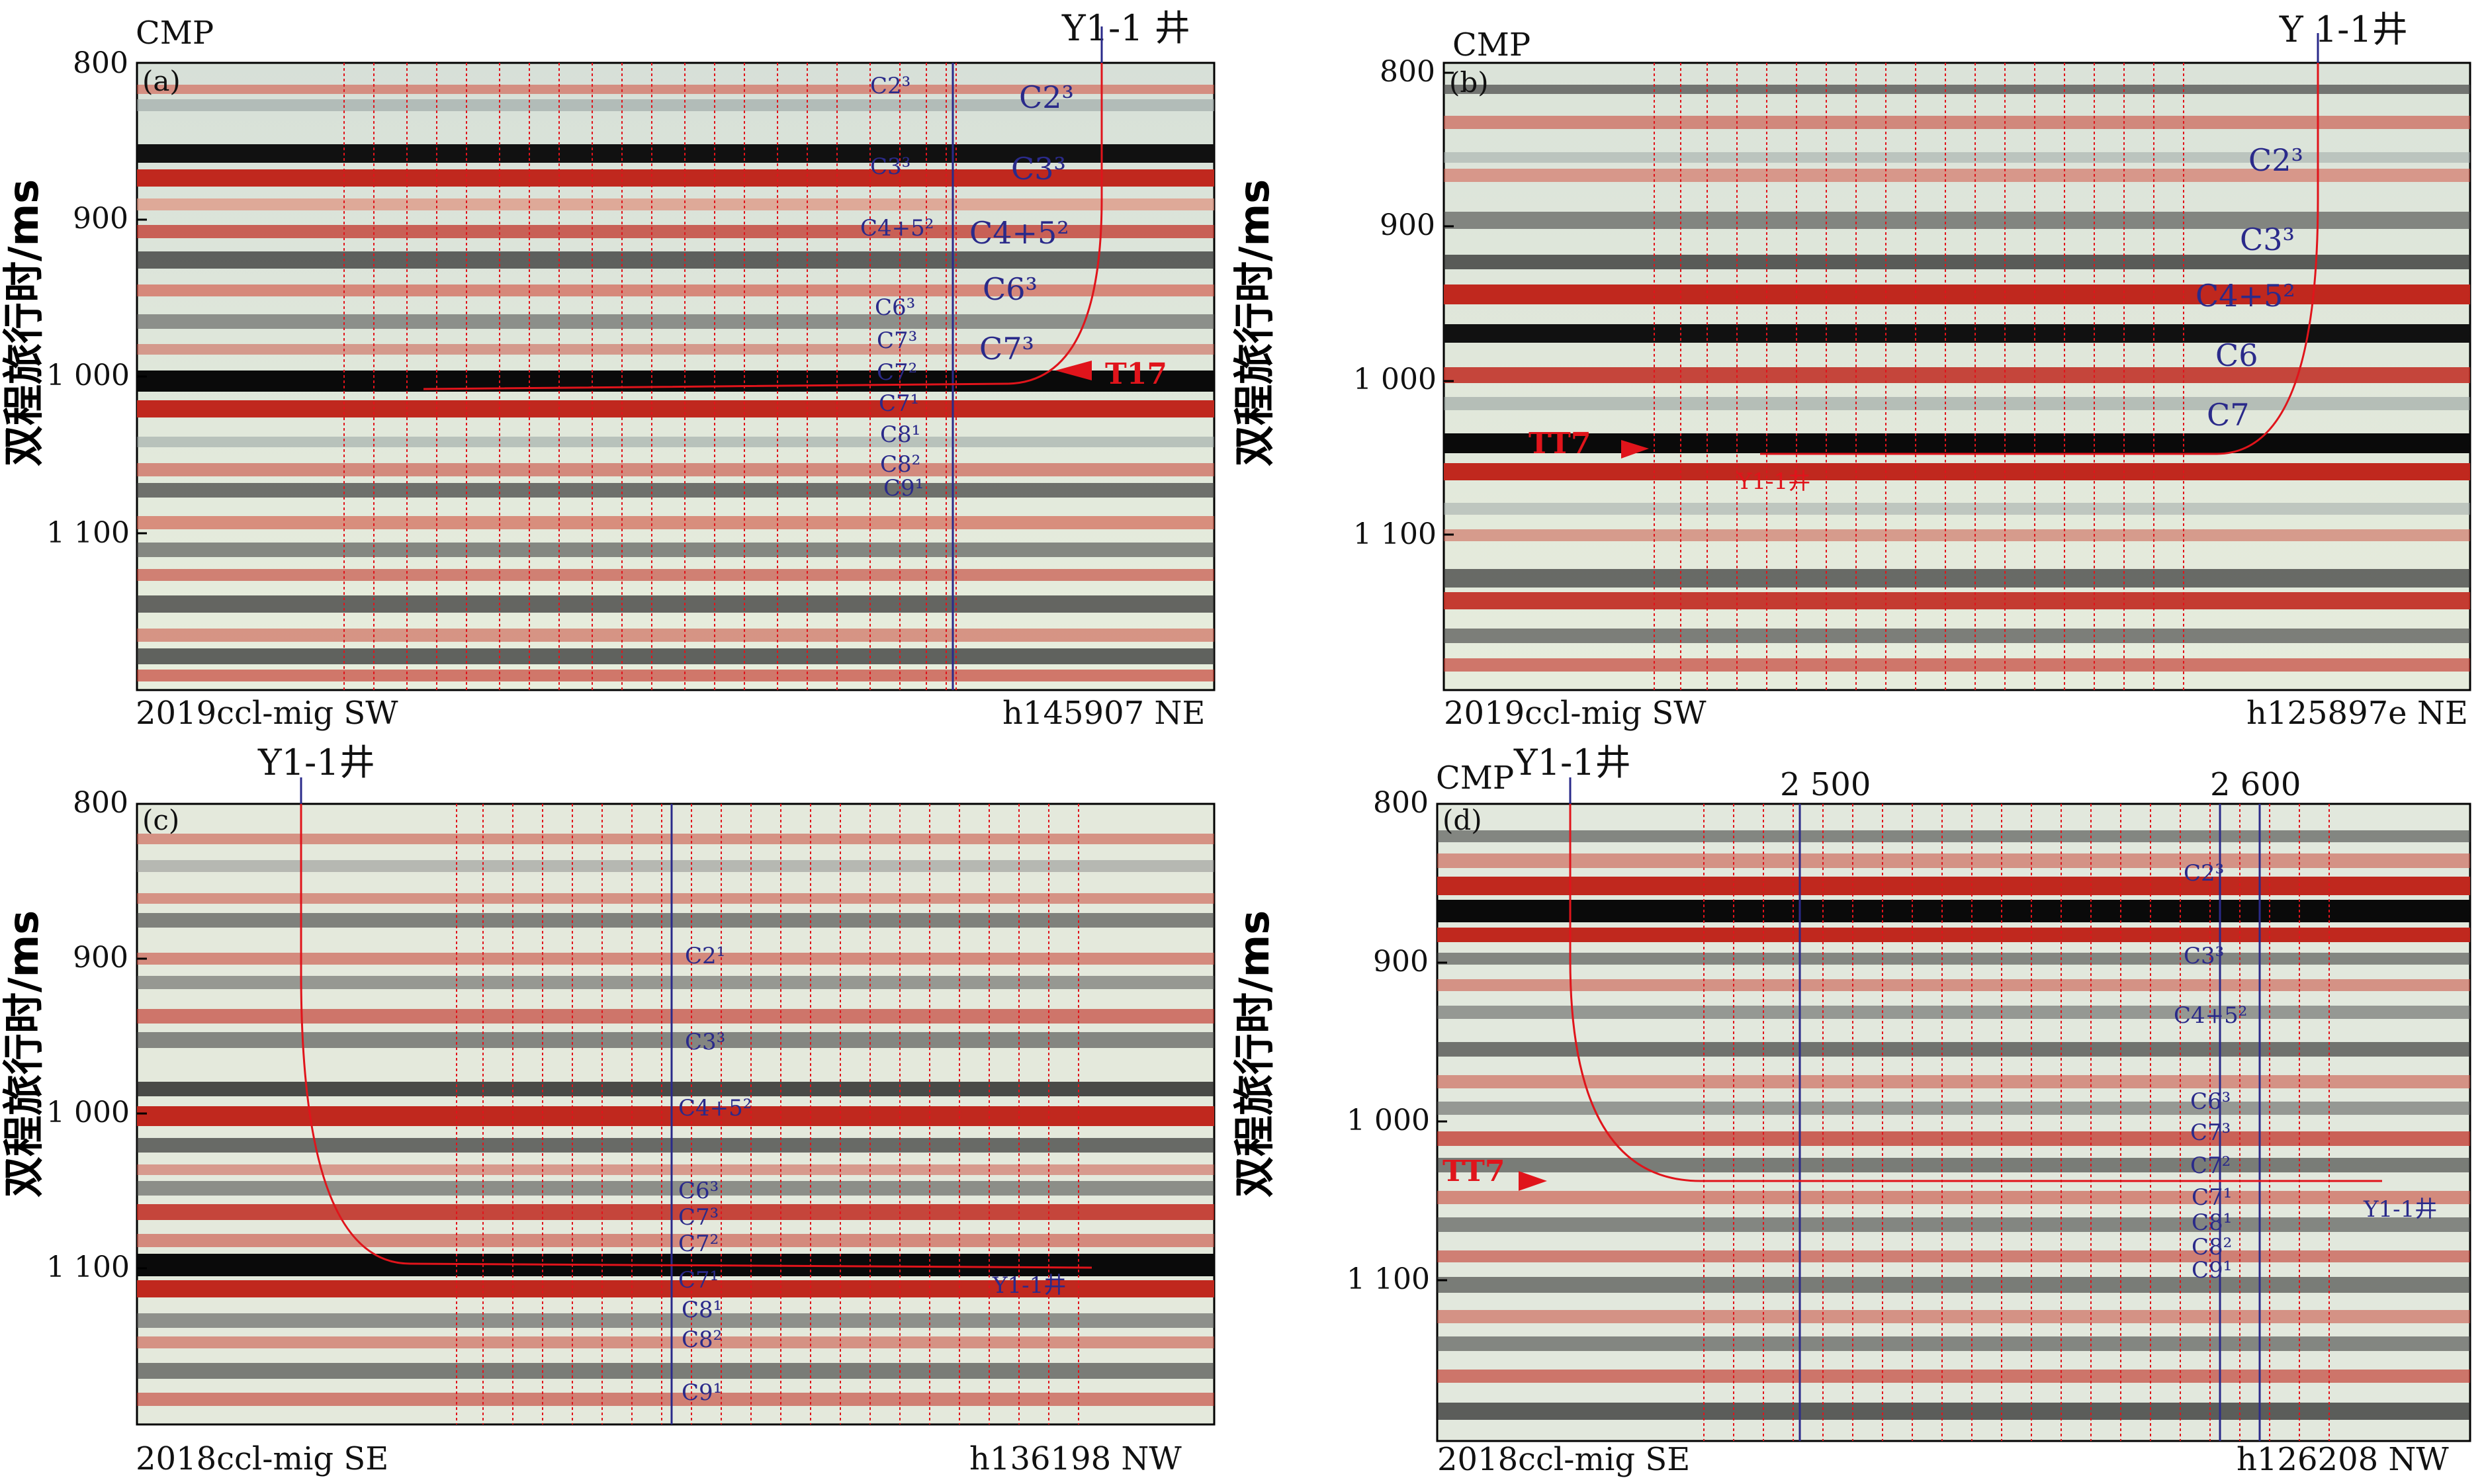 This screenshot has height=1484, width=2484. I want to click on bottom-left-label: 2019ccl-mig SW, so click(267, 714).